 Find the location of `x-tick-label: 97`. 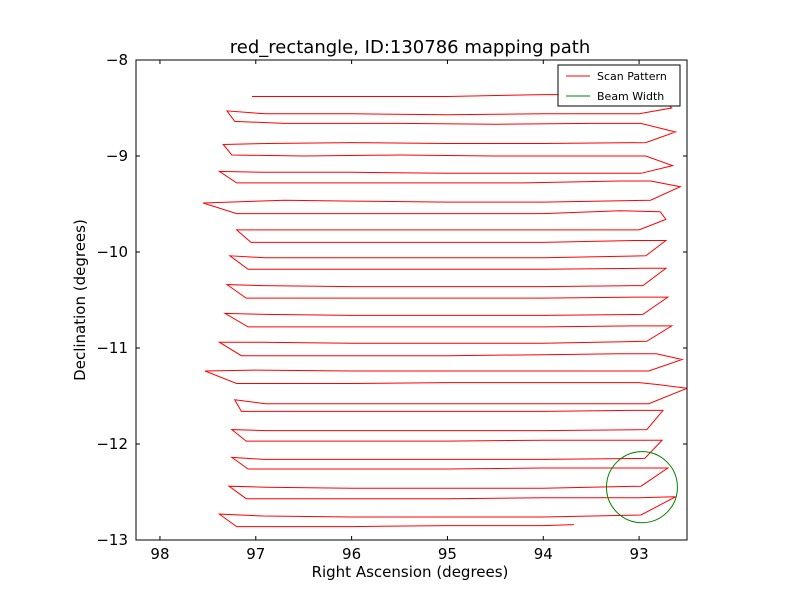

x-tick-label: 97 is located at coordinates (255, 554).